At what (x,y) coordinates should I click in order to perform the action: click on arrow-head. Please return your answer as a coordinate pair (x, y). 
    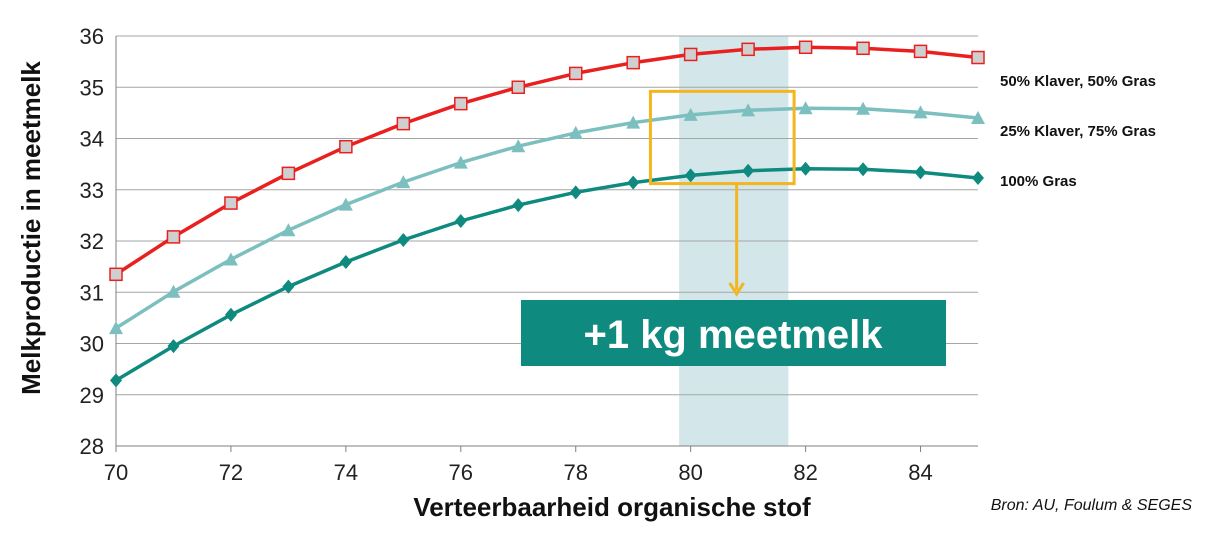
    Looking at the image, I should click on (736, 289).